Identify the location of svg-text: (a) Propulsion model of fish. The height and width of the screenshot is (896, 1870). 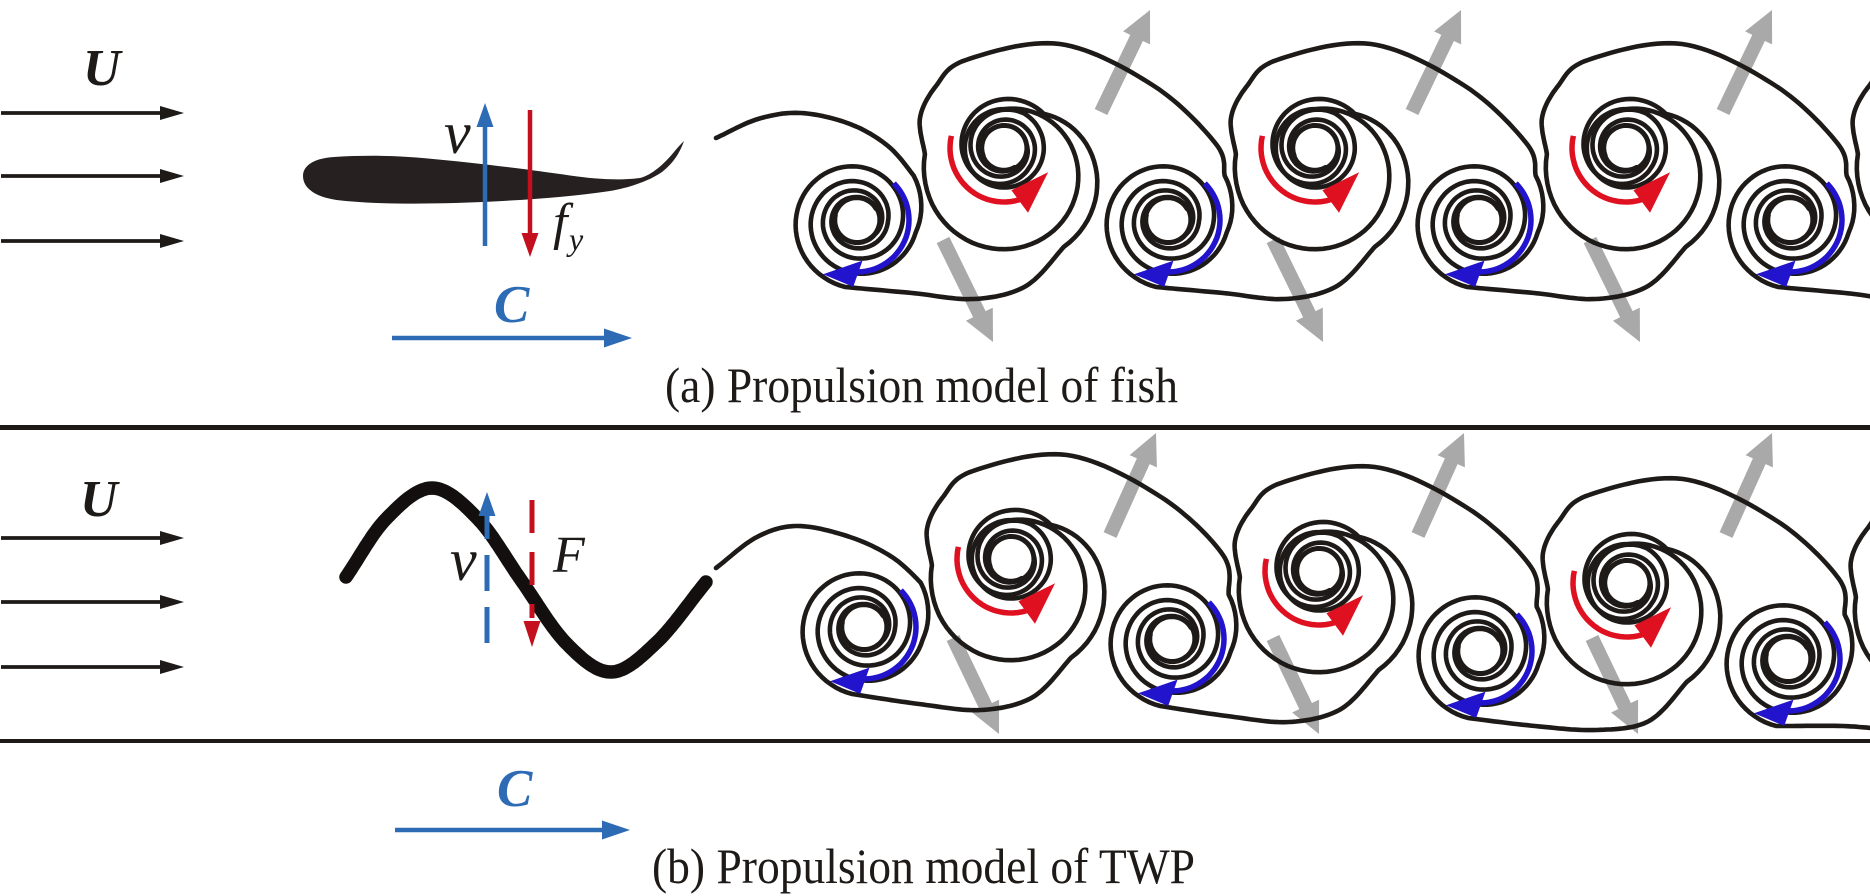
(921, 385).